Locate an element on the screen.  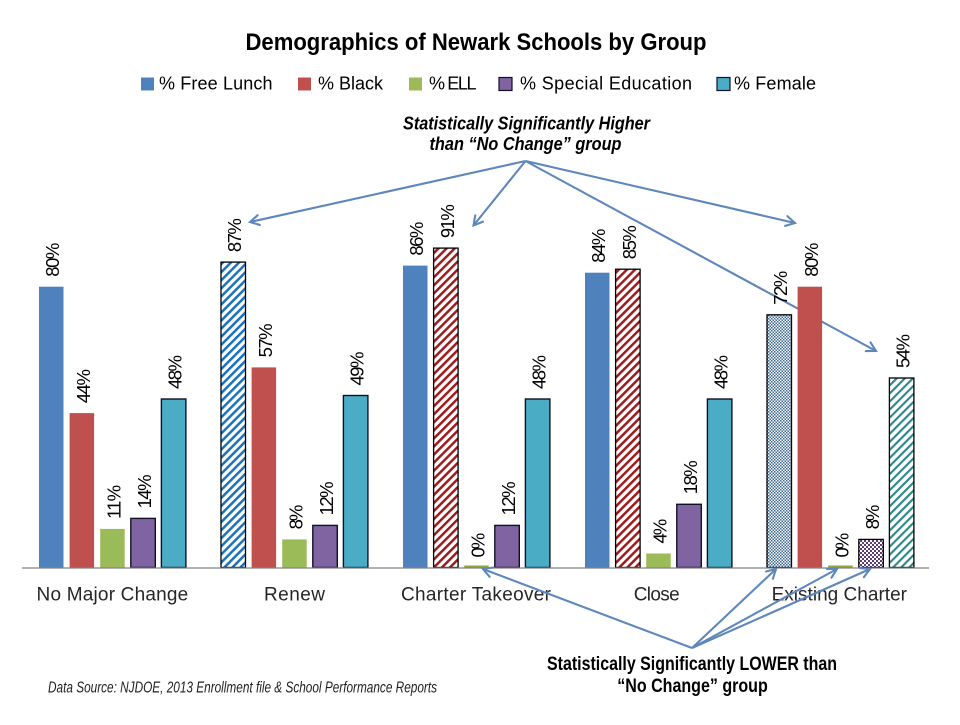
svg-text: 18% is located at coordinates (690, 477).